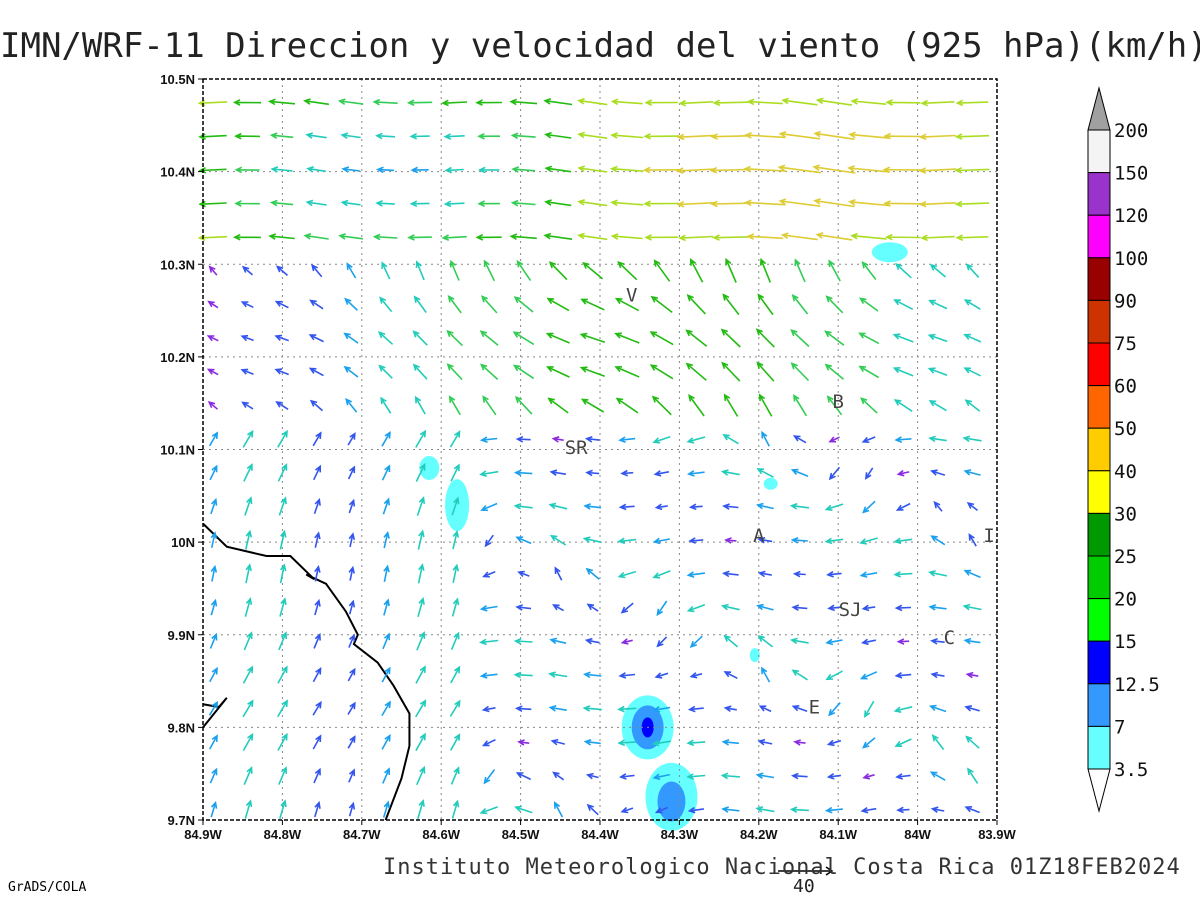  I want to click on y-tick-label: 10.2N, so click(177, 357).